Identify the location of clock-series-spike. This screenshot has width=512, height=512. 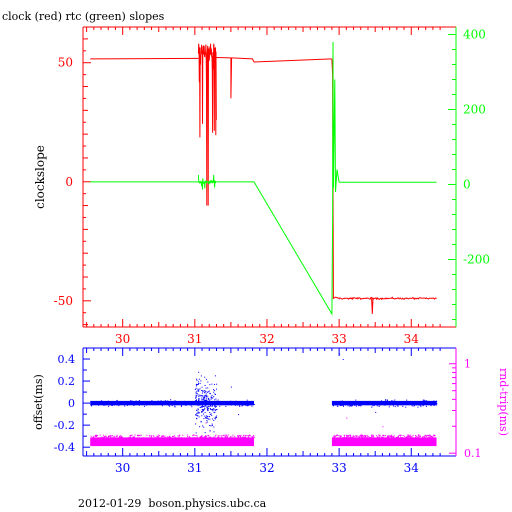
(372, 306).